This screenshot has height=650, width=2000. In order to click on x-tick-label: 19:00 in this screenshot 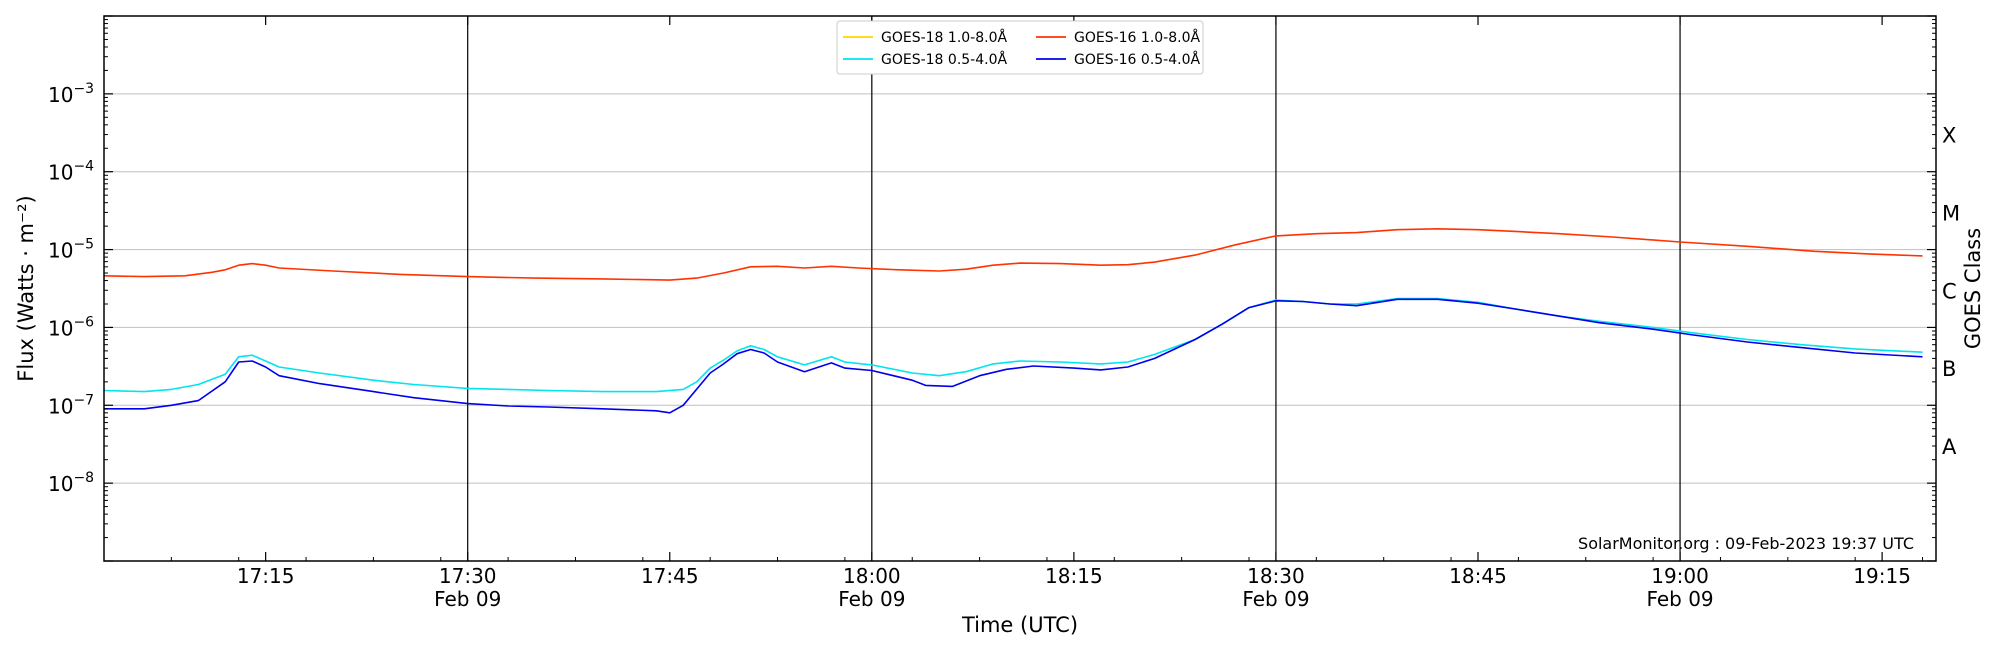, I will do `click(1680, 576)`.